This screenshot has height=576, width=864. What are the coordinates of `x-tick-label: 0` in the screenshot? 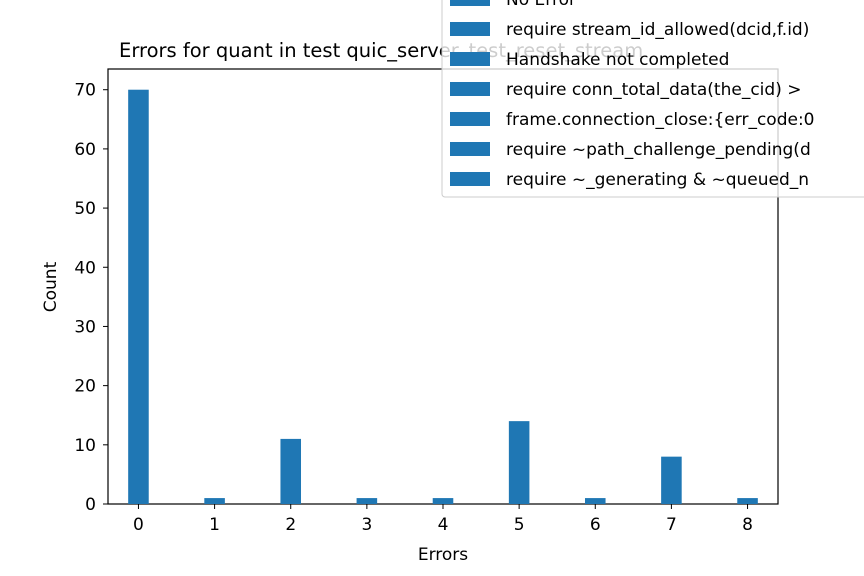 It's located at (138, 525).